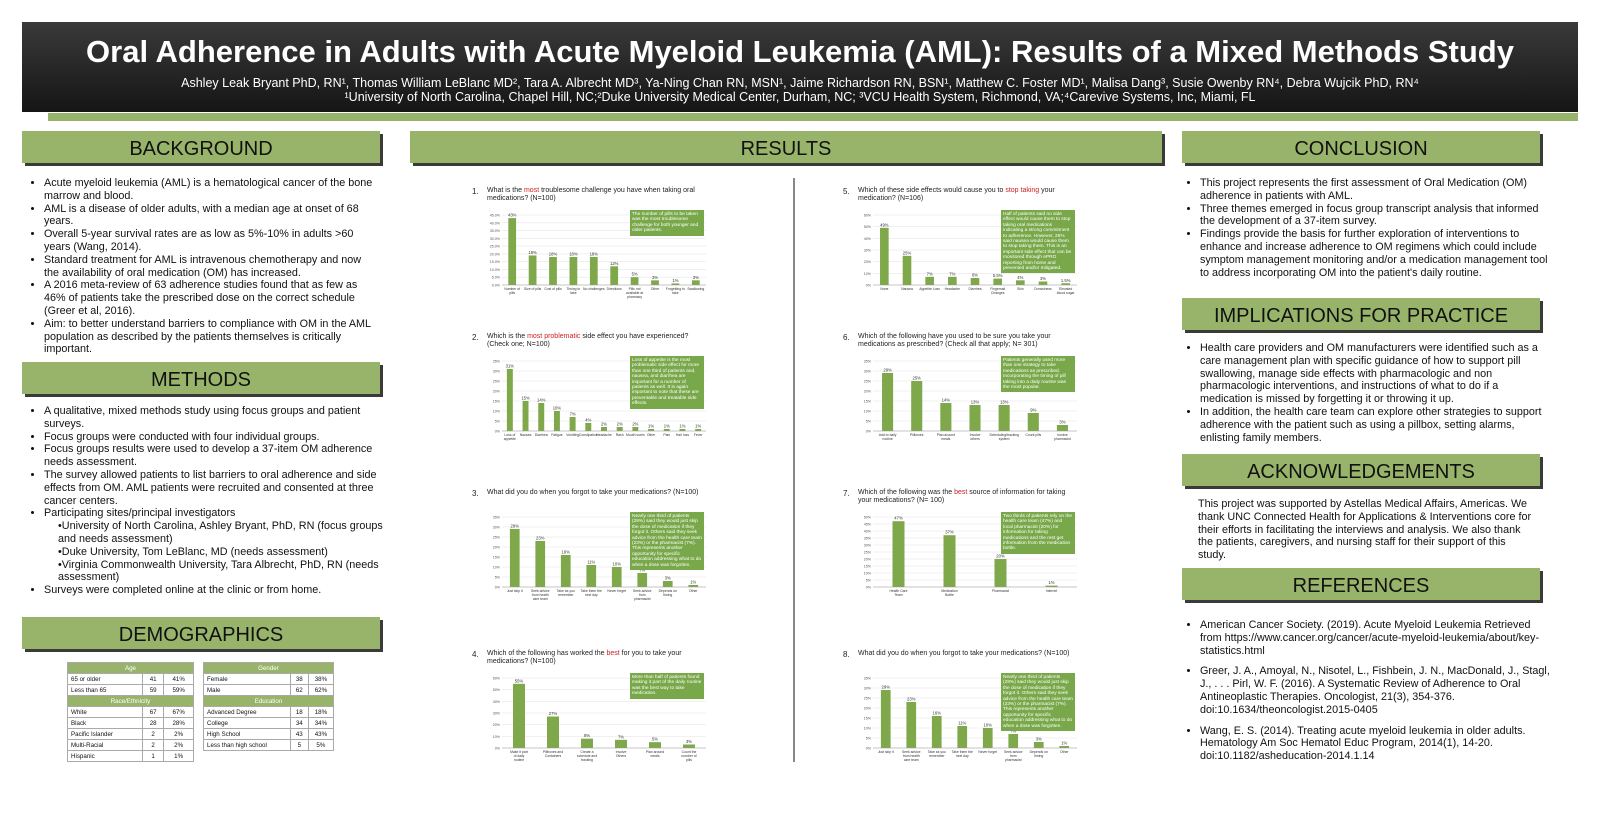 The height and width of the screenshot is (819, 1600). What do you see at coordinates (642, 595) in the screenshot?
I see `x-tick-label: Seek advice from pharmacist` at bounding box center [642, 595].